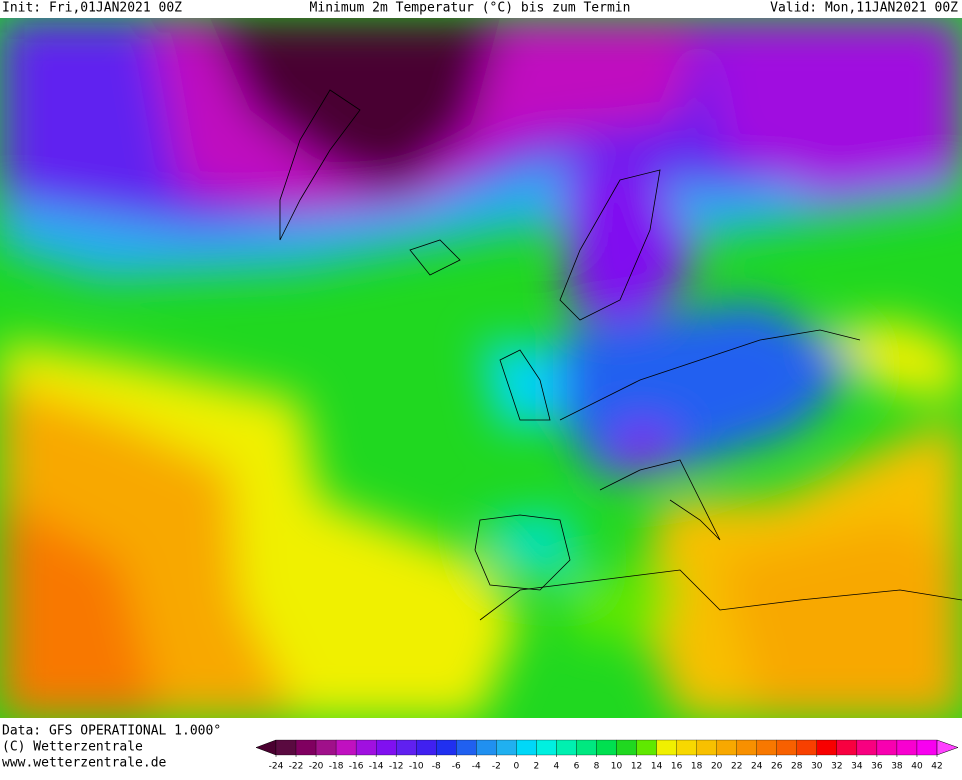 The image size is (962, 780). What do you see at coordinates (276, 767) in the screenshot?
I see `colorbar-tick-label: -24` at bounding box center [276, 767].